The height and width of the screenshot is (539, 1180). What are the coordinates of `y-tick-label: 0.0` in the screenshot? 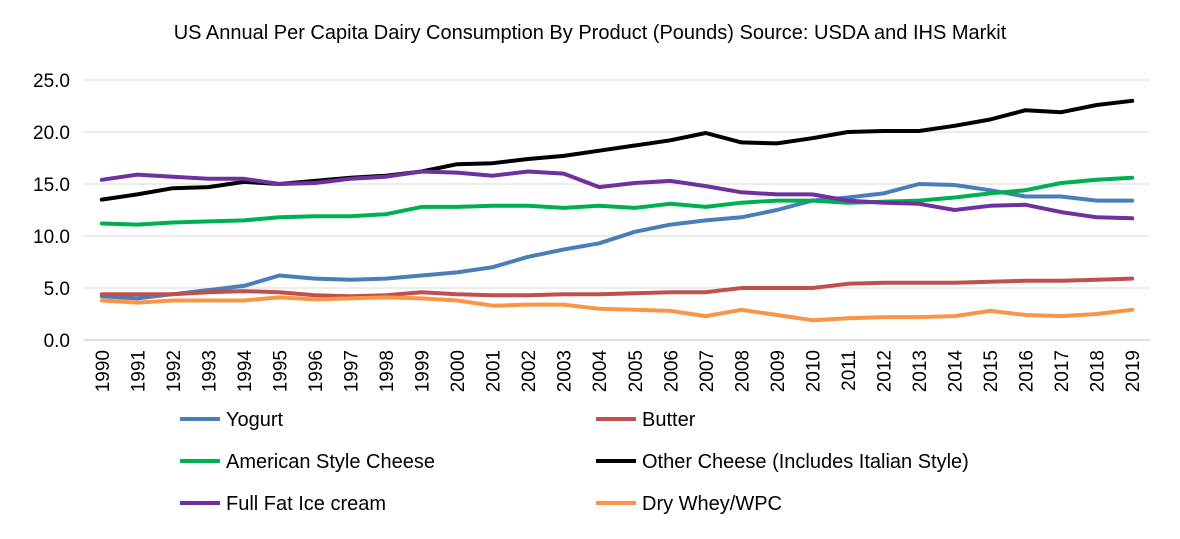 It's located at (57, 341).